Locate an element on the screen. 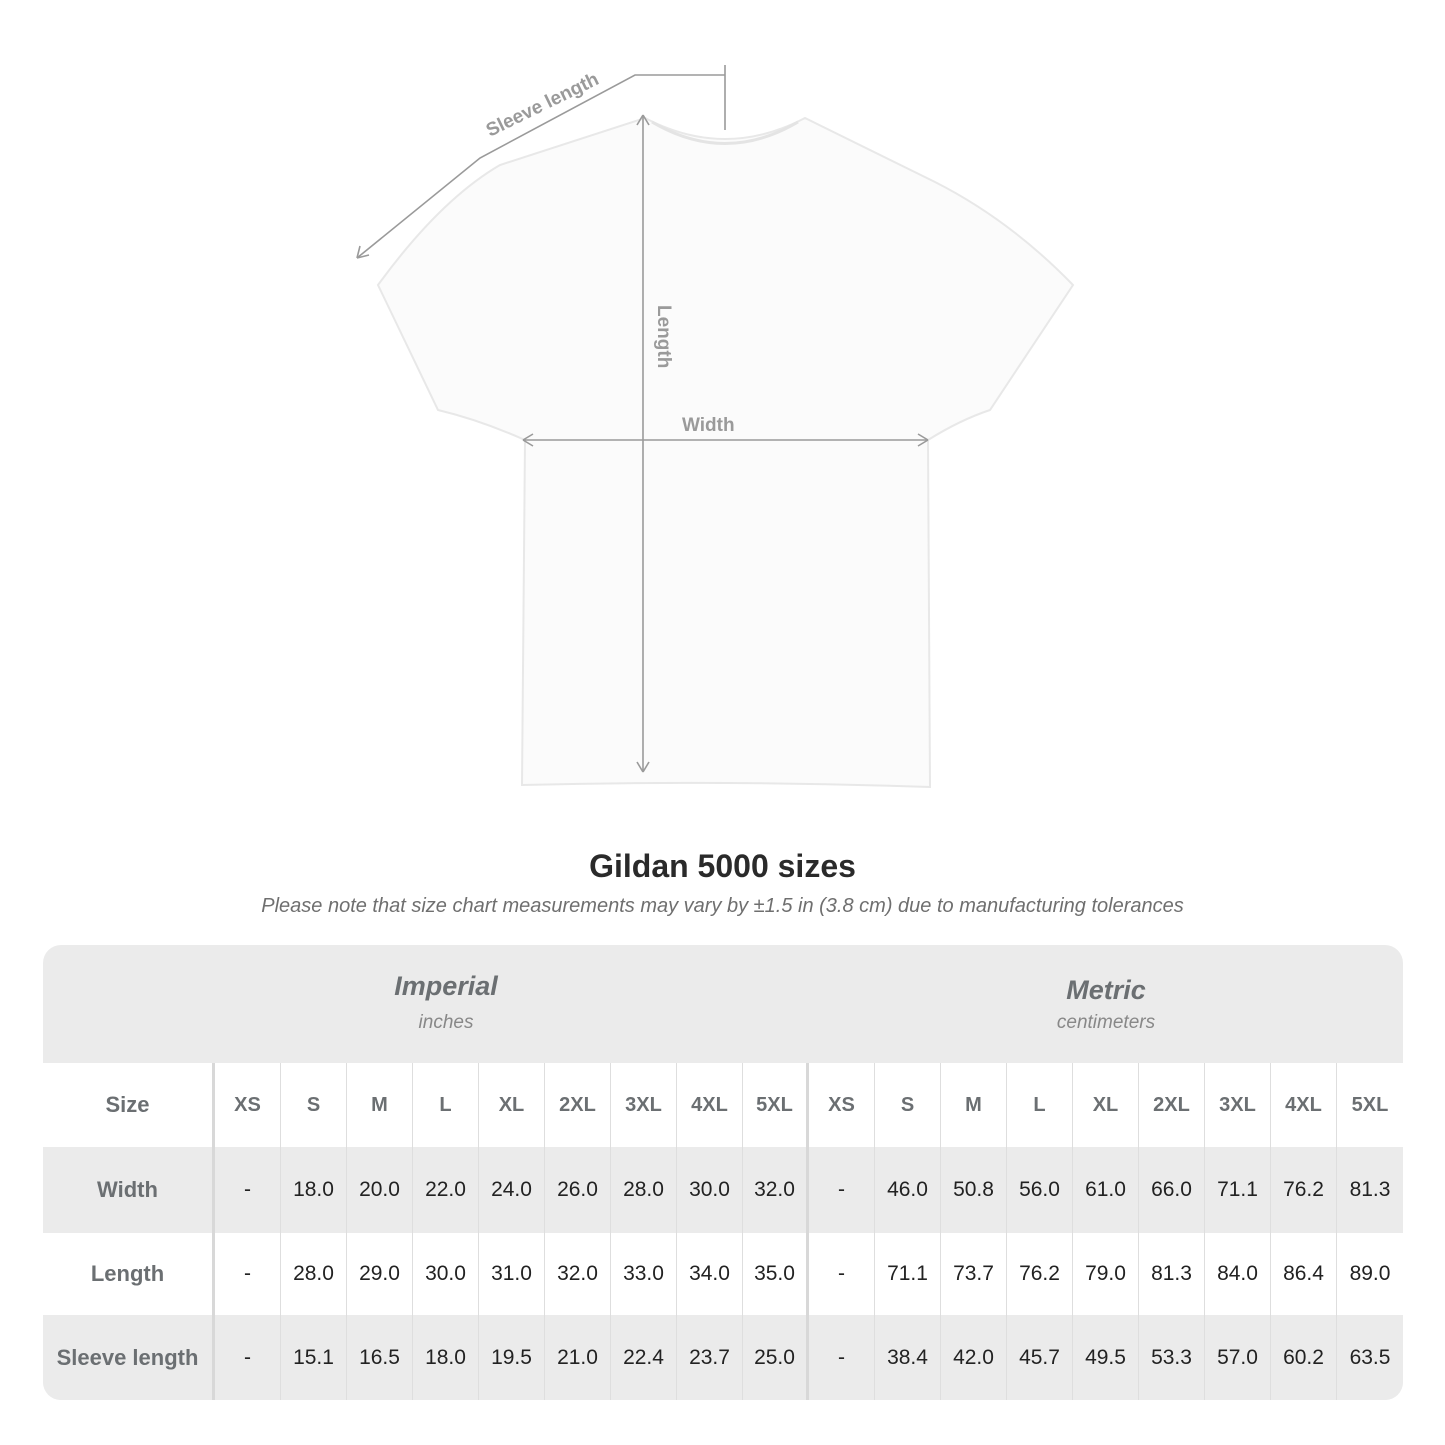 This screenshot has width=1445, height=1445. metric-value-cell: 61.0 is located at coordinates (1106, 1190).